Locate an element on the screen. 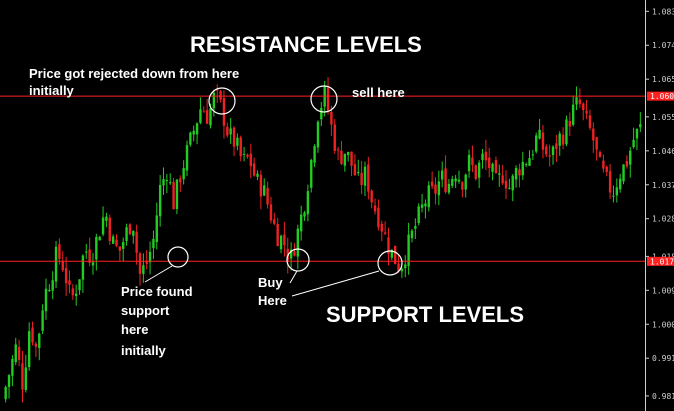 The width and height of the screenshot is (674, 411). rejected-note-line2: initially is located at coordinates (52, 90).